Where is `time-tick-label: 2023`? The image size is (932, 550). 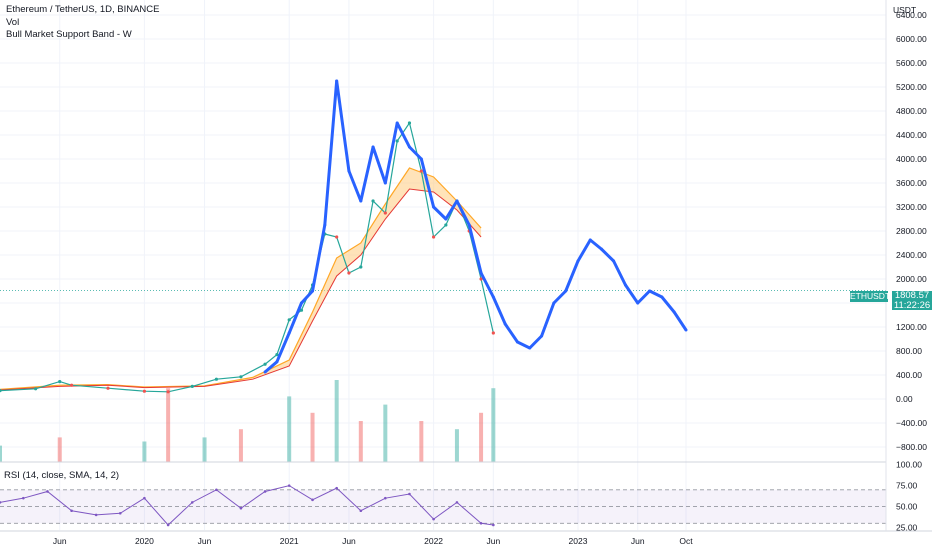 time-tick-label: 2023 is located at coordinates (578, 541).